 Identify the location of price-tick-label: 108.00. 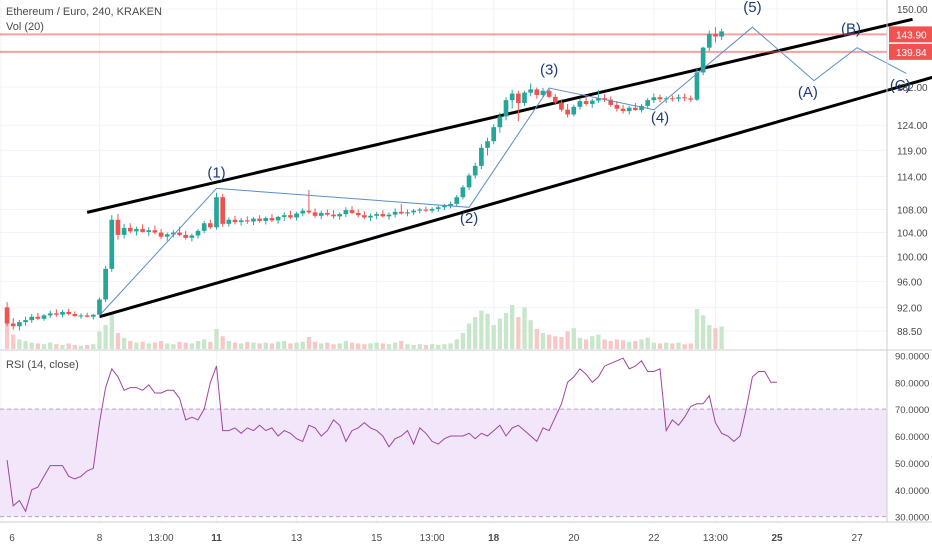
(912, 211).